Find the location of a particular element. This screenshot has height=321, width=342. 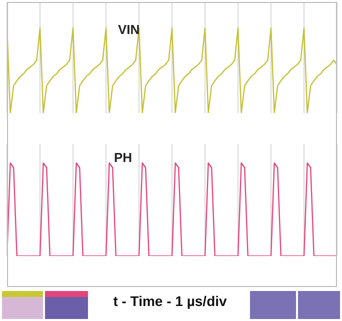

series-label: VIN is located at coordinates (129, 29).